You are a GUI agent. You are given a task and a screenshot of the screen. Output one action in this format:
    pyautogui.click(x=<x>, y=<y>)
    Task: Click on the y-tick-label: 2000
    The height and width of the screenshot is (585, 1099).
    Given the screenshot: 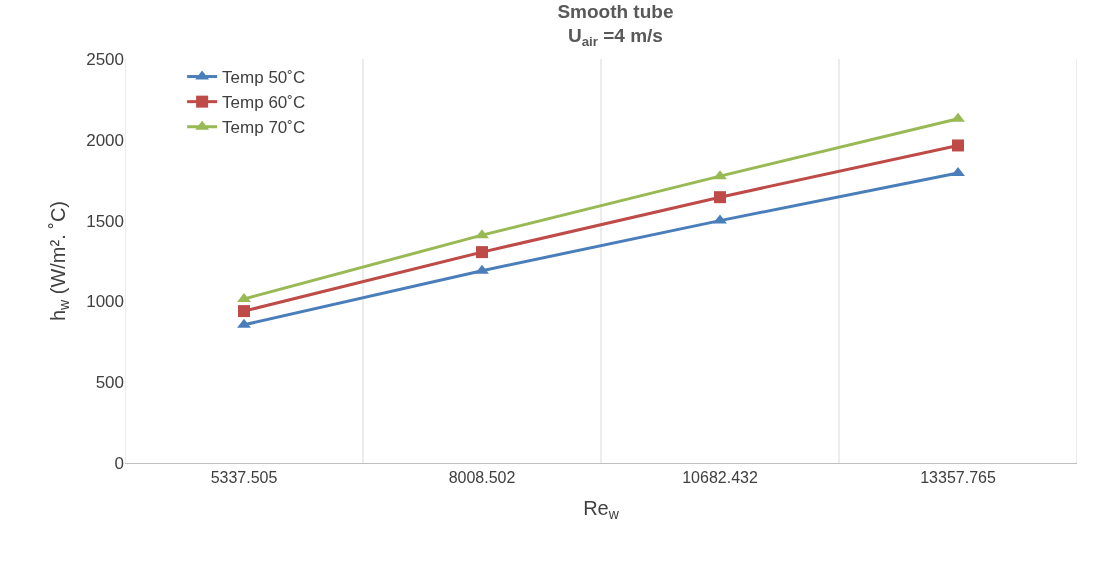 What is the action you would take?
    pyautogui.click(x=105, y=140)
    